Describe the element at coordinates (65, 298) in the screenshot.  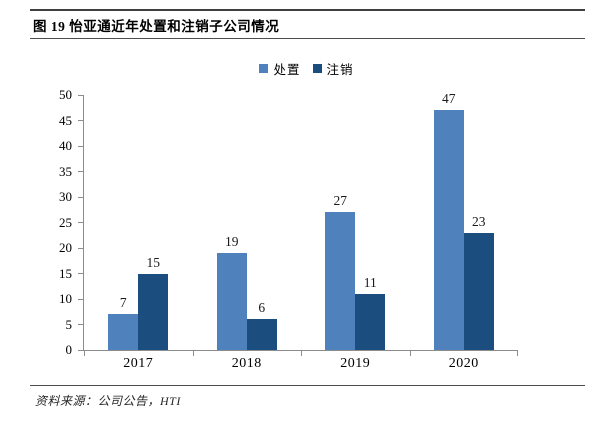
I see `y-axis-tick-label: 10` at that location.